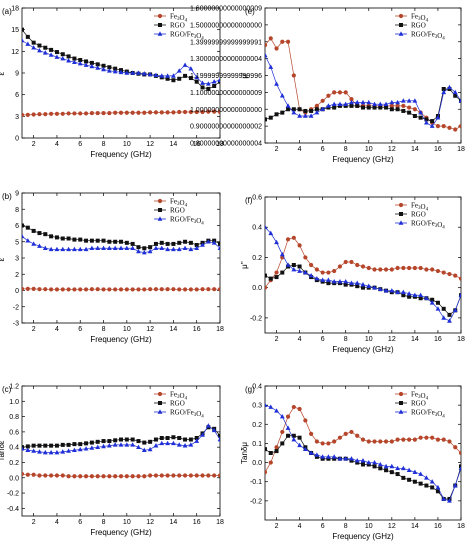  I want to click on y-axis-title: Tanδμ, so click(244, 453).